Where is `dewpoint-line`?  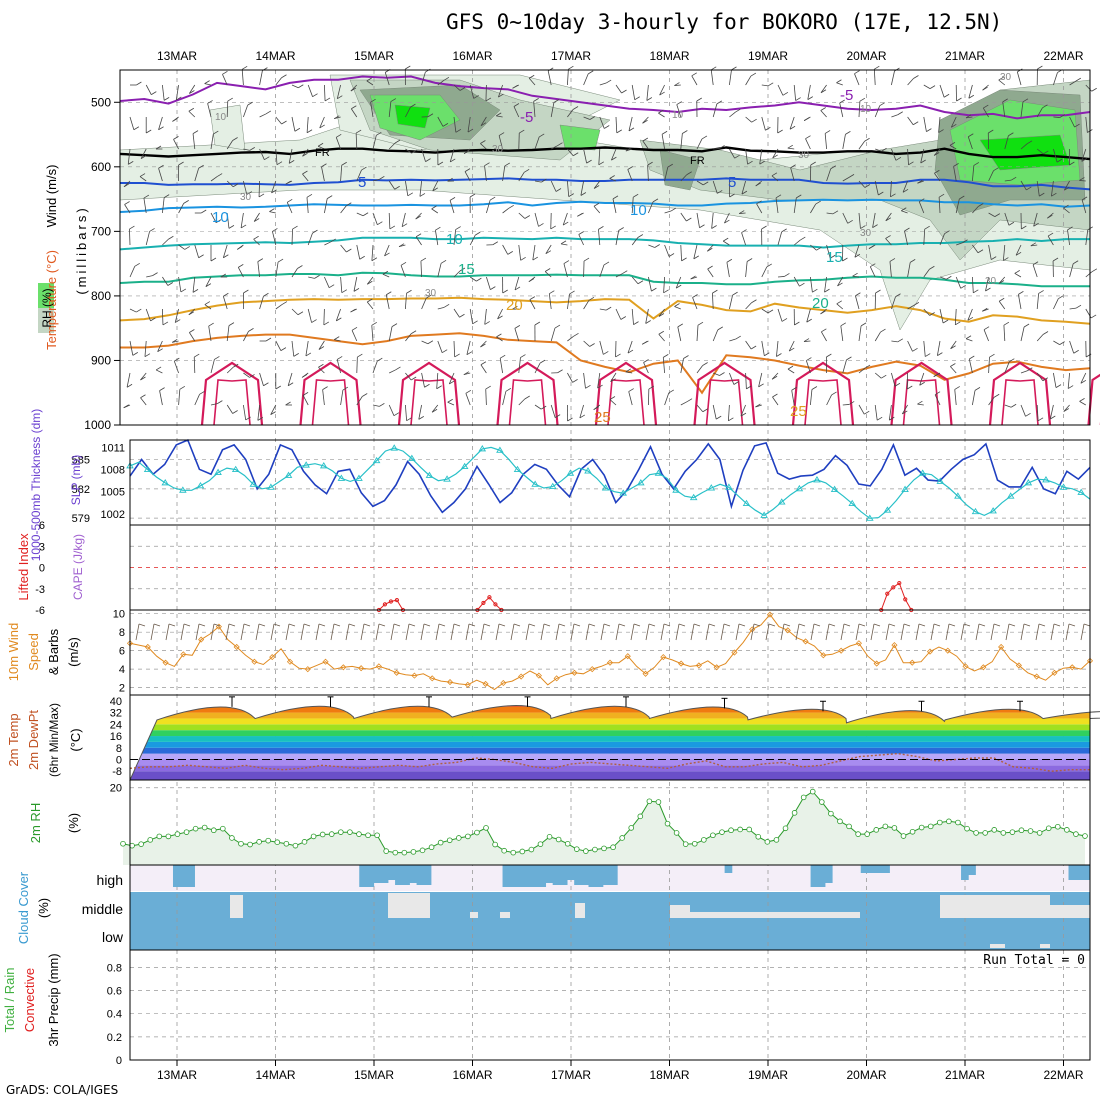 dewpoint-line is located at coordinates (609, 762).